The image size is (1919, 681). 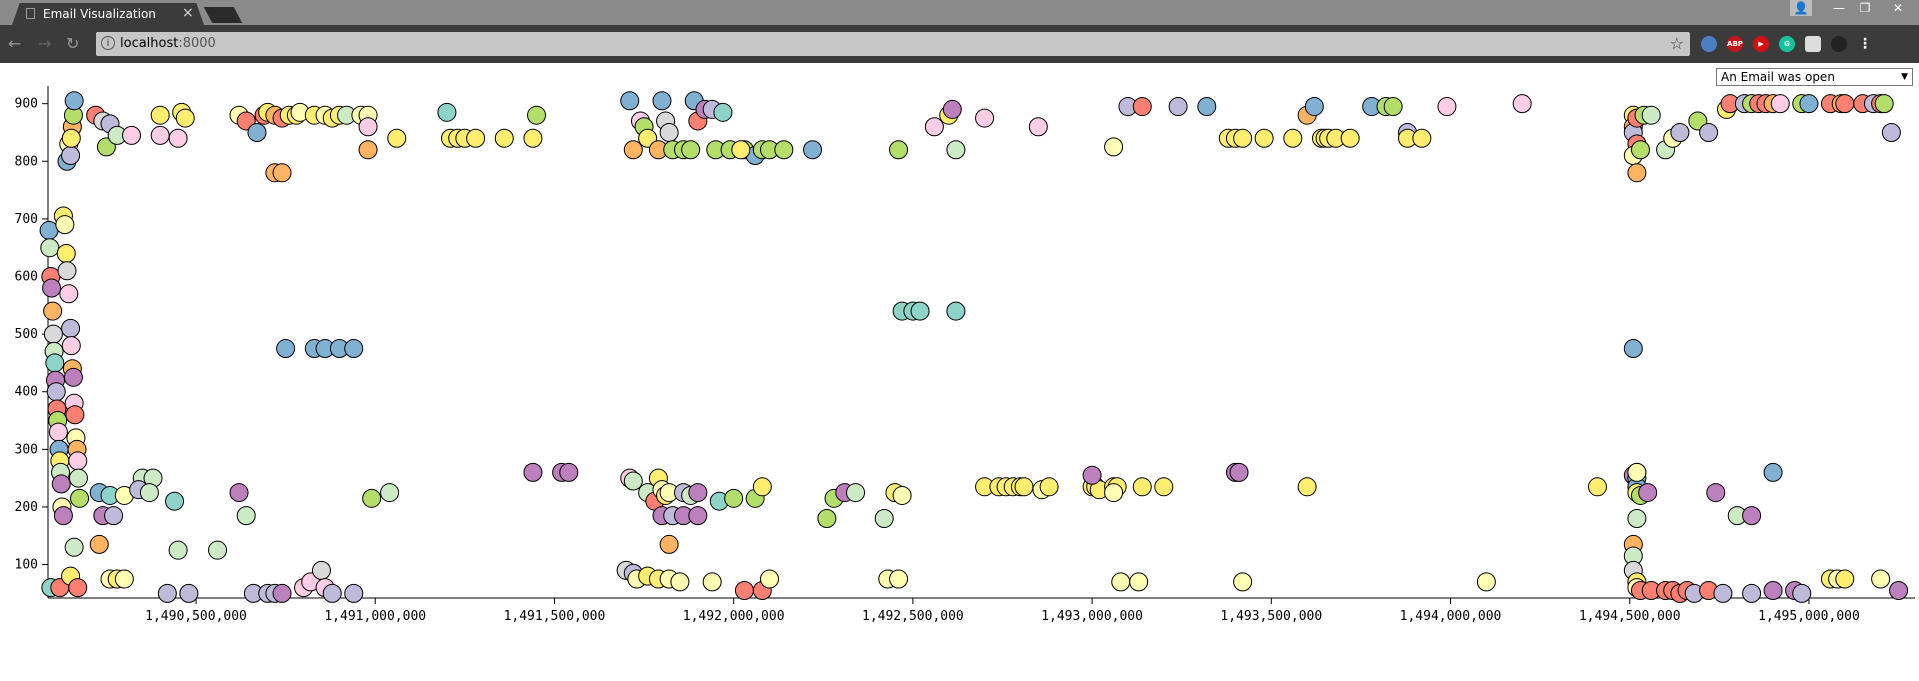 What do you see at coordinates (893, 44) in the screenshot?
I see `address-bar: i localhost:8000 ☆` at bounding box center [893, 44].